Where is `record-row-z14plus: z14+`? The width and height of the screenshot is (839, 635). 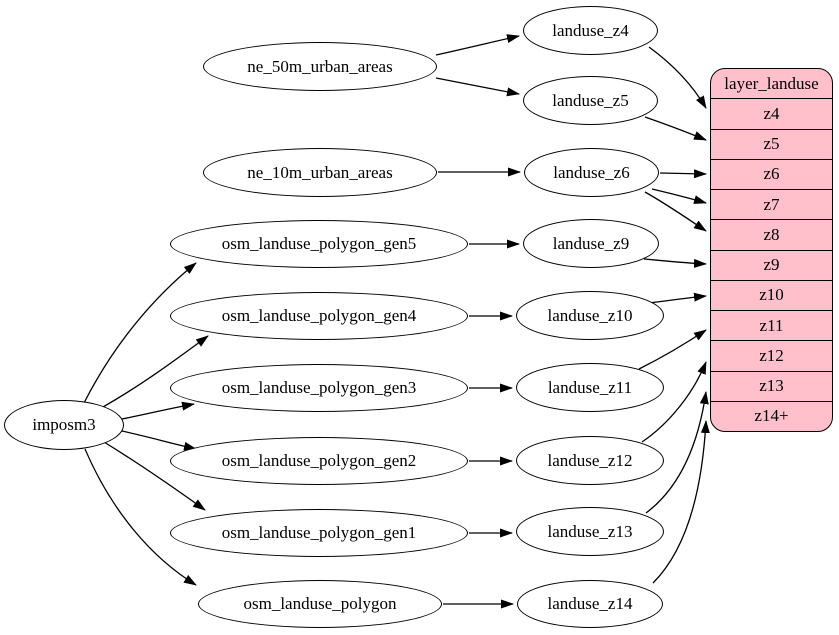
record-row-z14plus: z14+ is located at coordinates (771, 415).